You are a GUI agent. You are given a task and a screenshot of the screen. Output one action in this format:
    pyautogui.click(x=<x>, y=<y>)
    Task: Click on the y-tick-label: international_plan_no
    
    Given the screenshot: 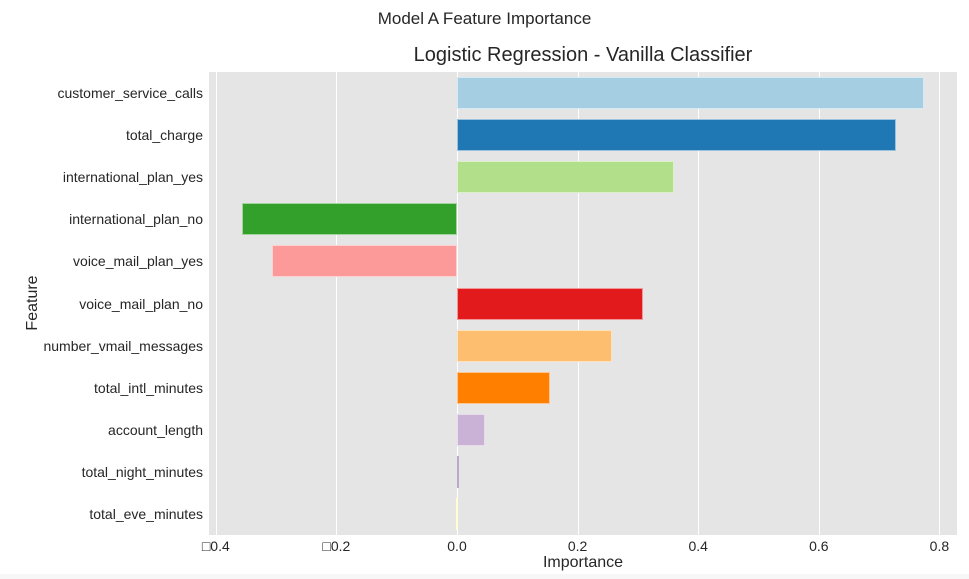 What is the action you would take?
    pyautogui.click(x=136, y=219)
    